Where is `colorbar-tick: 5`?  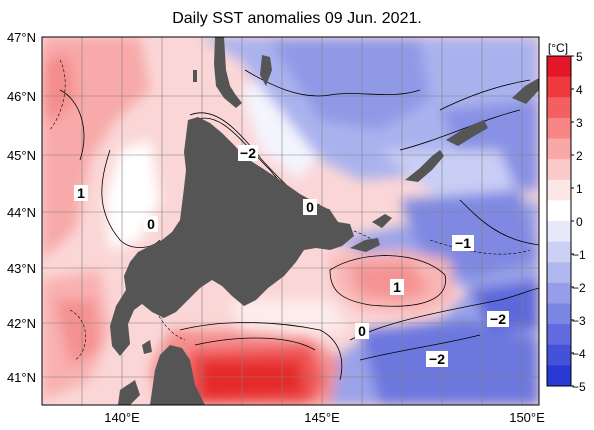
colorbar-tick: 5 is located at coordinates (579, 57).